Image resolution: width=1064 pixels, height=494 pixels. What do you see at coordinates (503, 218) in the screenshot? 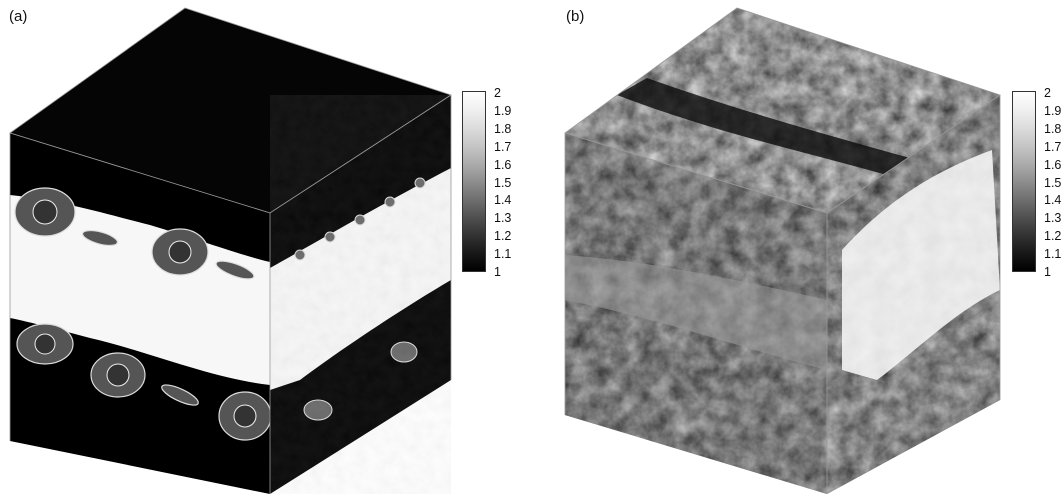
I see `colorbar-a-tick: 1.3` at bounding box center [503, 218].